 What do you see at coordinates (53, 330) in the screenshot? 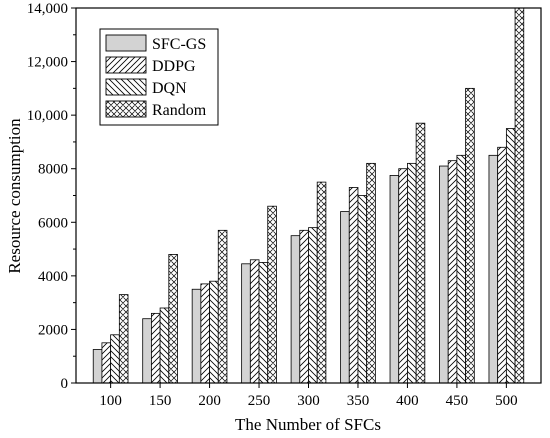
I see `y-tick-label: 2000` at bounding box center [53, 330].